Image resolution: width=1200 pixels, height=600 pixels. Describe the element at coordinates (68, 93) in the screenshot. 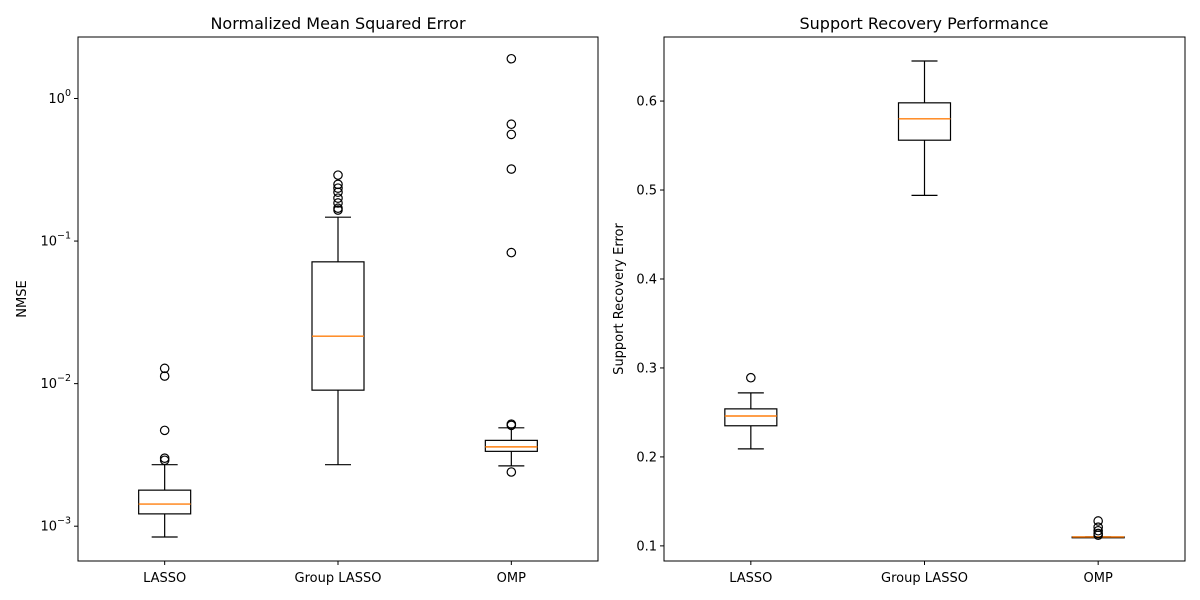

I see `y-tick-exponent: 0` at that location.